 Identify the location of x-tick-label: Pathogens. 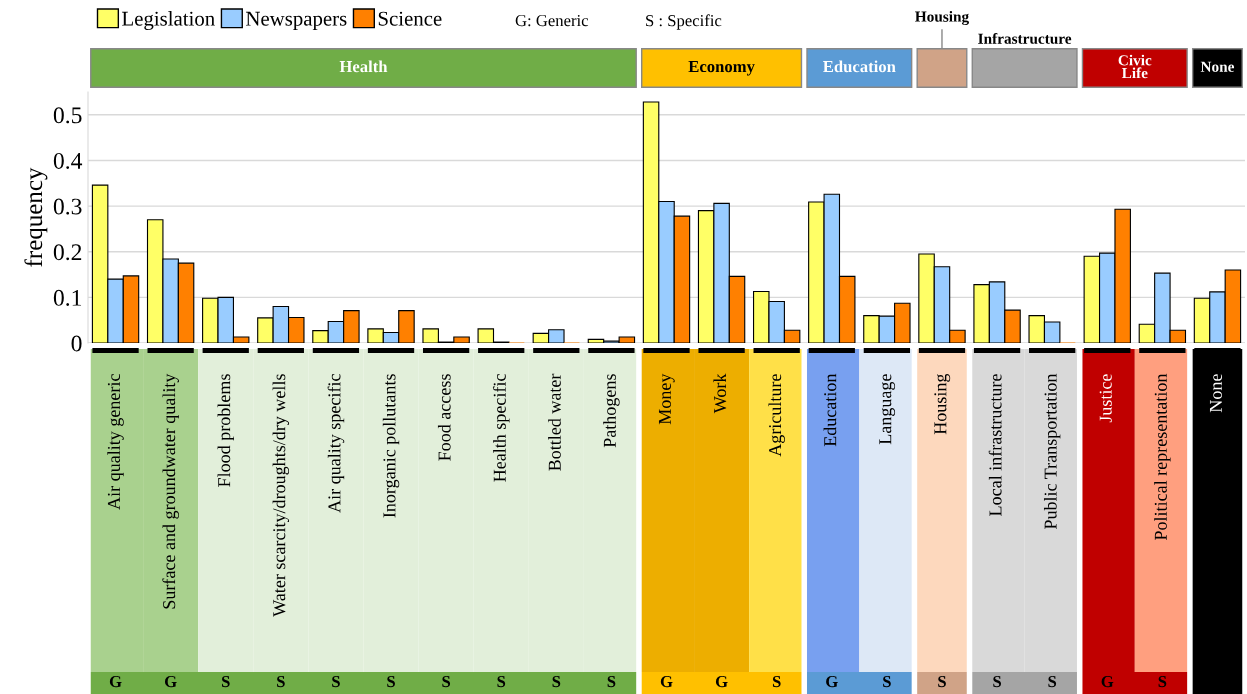
(611, 411).